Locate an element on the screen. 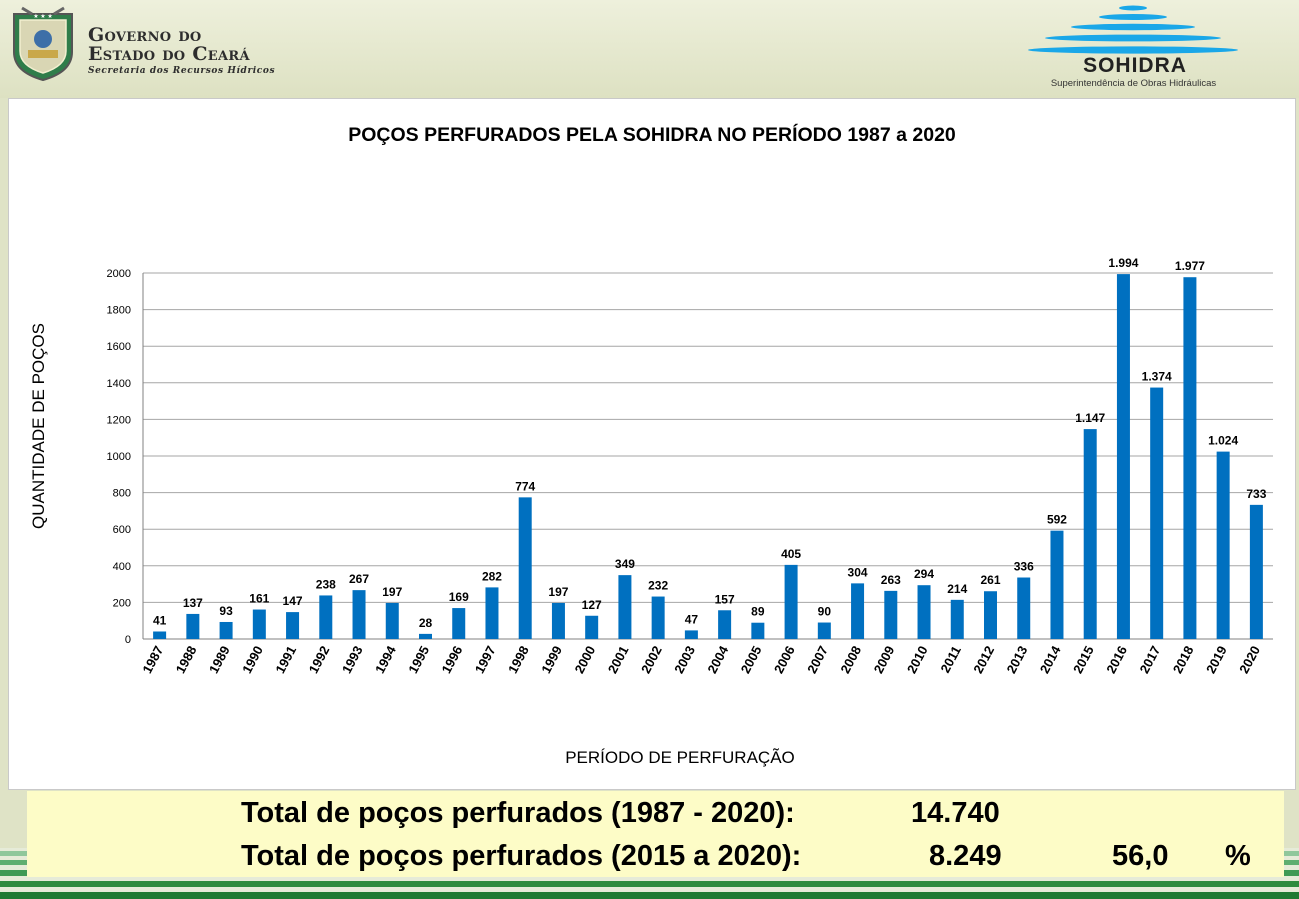 This screenshot has width=1299, height=899. data-label: 1.374 is located at coordinates (1157, 377).